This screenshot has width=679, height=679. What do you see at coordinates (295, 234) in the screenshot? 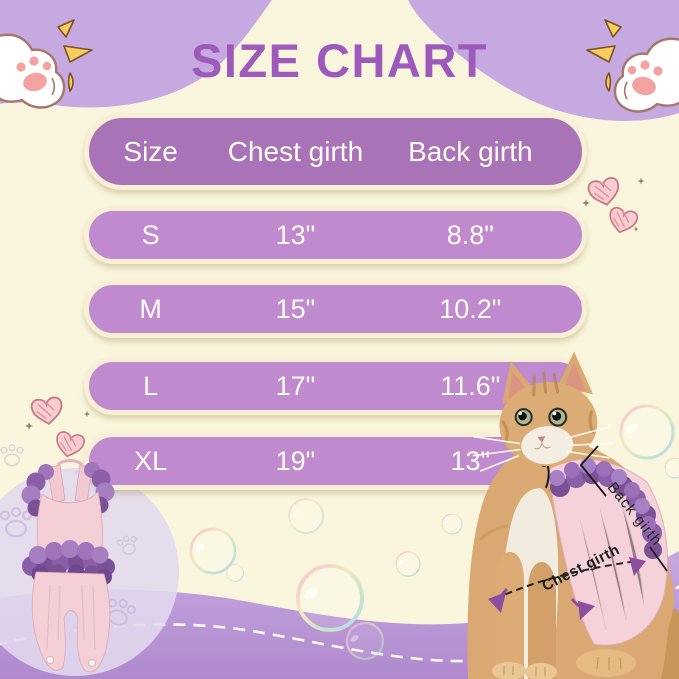
I see `chest-cell: 13"` at bounding box center [295, 234].